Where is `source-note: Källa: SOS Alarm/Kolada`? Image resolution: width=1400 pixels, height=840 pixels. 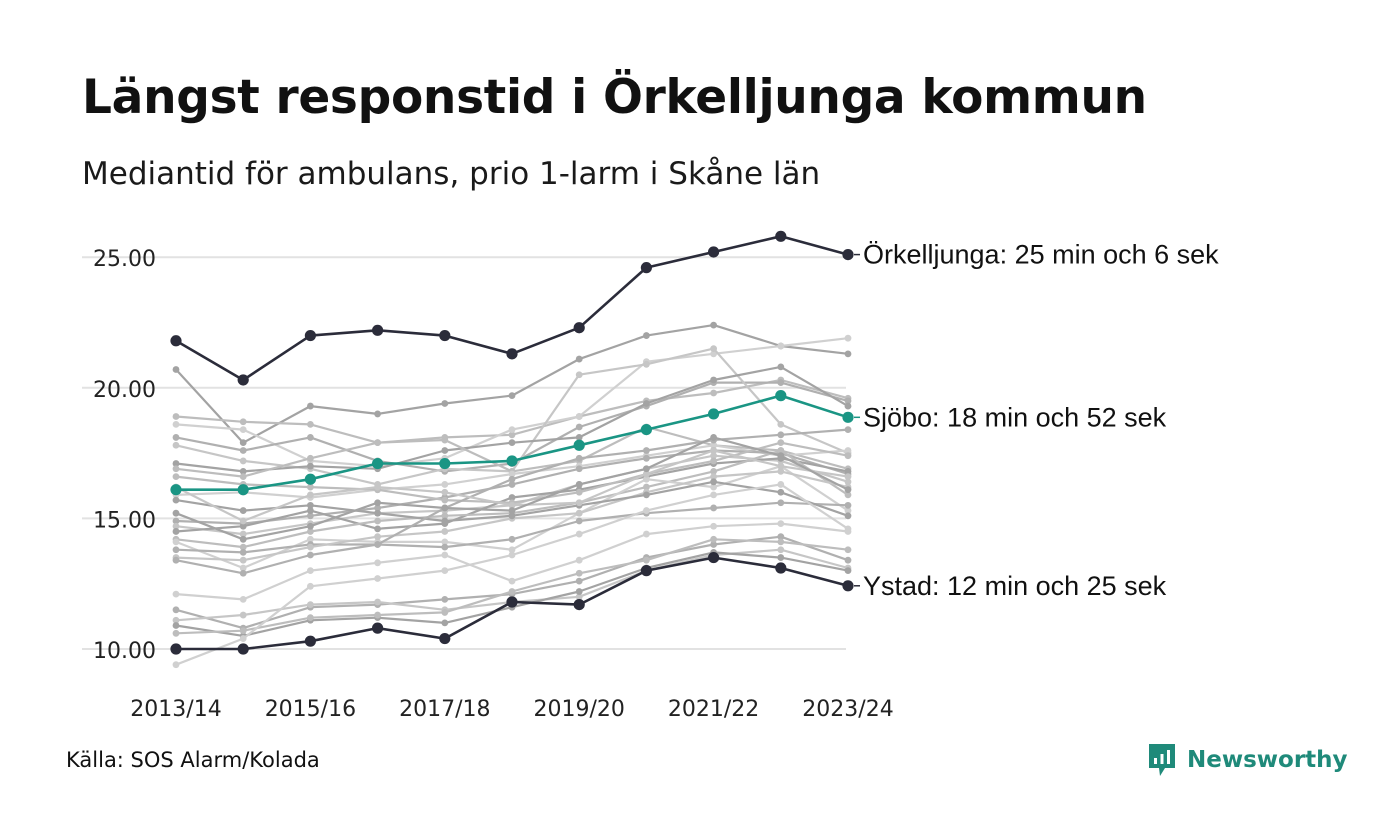 source-note: Källa: SOS Alarm/Kolada is located at coordinates (193, 760).